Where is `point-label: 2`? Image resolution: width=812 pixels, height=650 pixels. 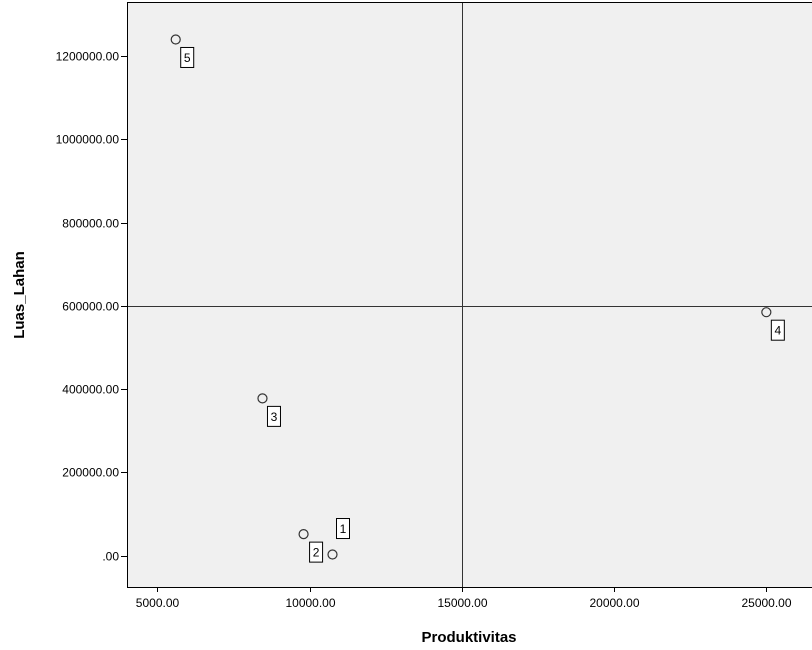 point-label: 2 is located at coordinates (316, 553).